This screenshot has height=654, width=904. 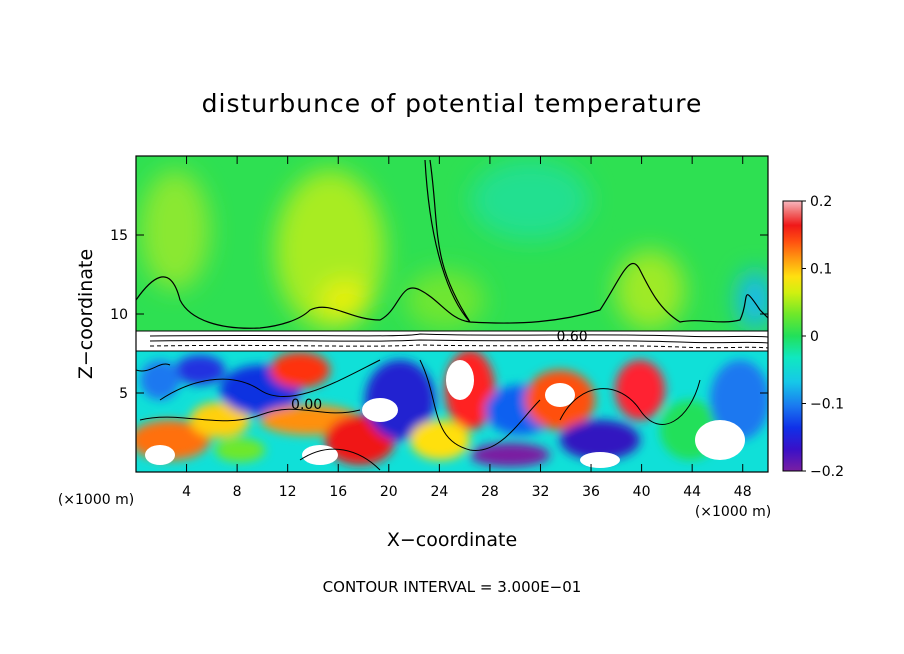 I want to click on y-tick-label: 5, so click(x=123, y=394).